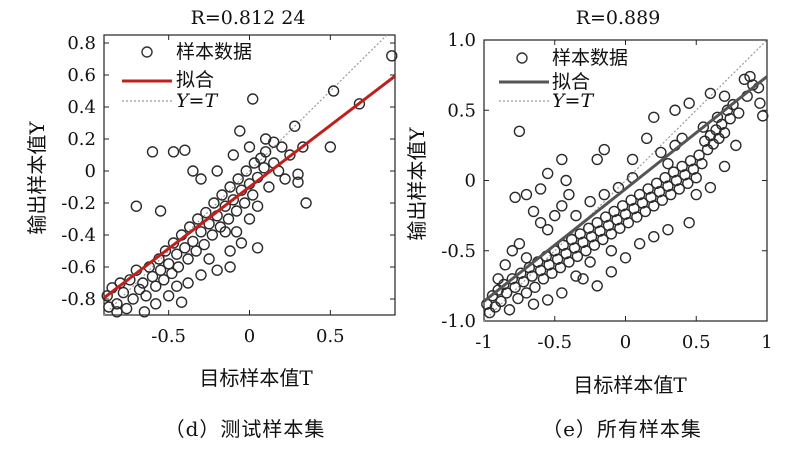 The height and width of the screenshot is (459, 799). What do you see at coordinates (590, 58) in the screenshot?
I see `legend-label-sample: 样本数据` at bounding box center [590, 58].